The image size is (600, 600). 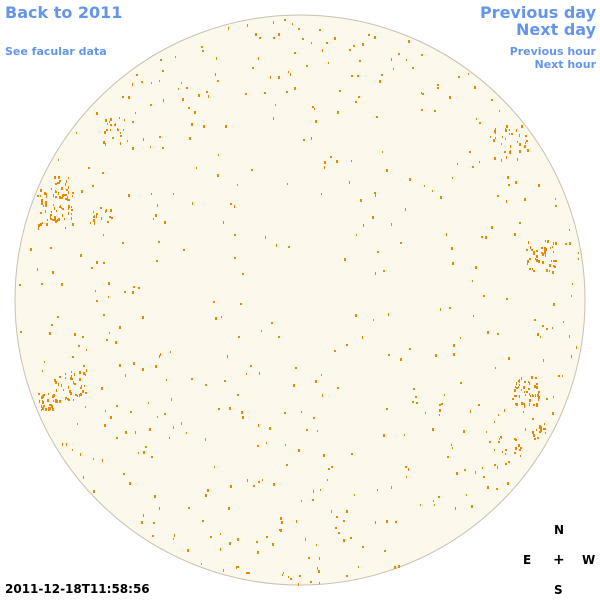 What do you see at coordinates (77, 589) in the screenshot?
I see `observation-timestamp: 2011-12-18T11:58:56` at bounding box center [77, 589].